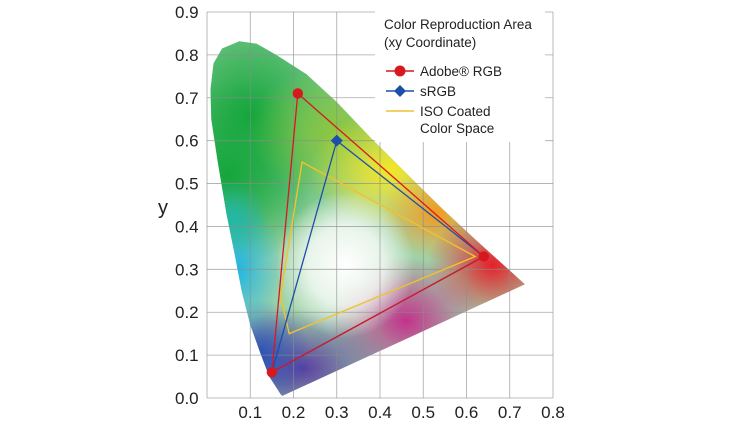 This screenshot has height=422, width=750. Describe the element at coordinates (510, 412) in the screenshot. I see `x-tick-label: 0.7` at that location.